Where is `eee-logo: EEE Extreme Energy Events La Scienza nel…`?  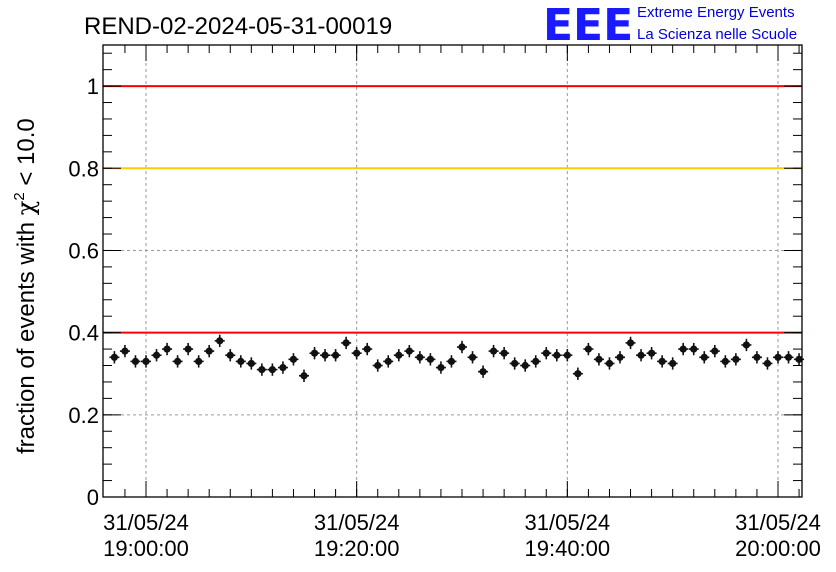 eee-logo: EEE Extreme Energy Events La Scienza nel… is located at coordinates (670, 25).